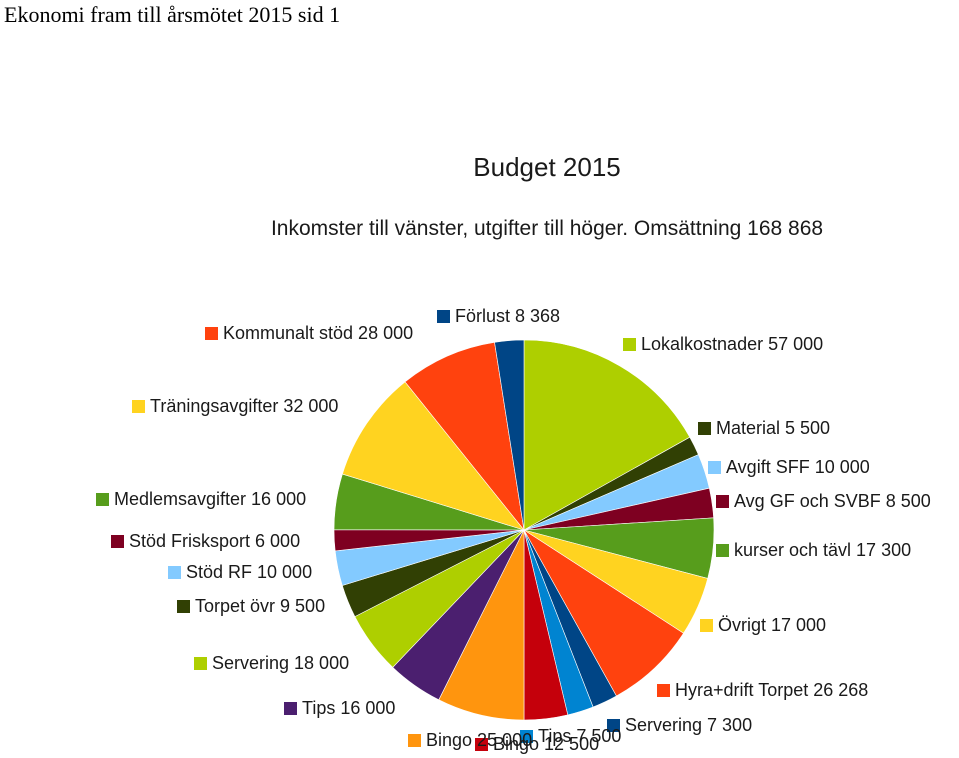 This screenshot has width=959, height=758. I want to click on slice-label: Övrigt 17 000, so click(772, 625).